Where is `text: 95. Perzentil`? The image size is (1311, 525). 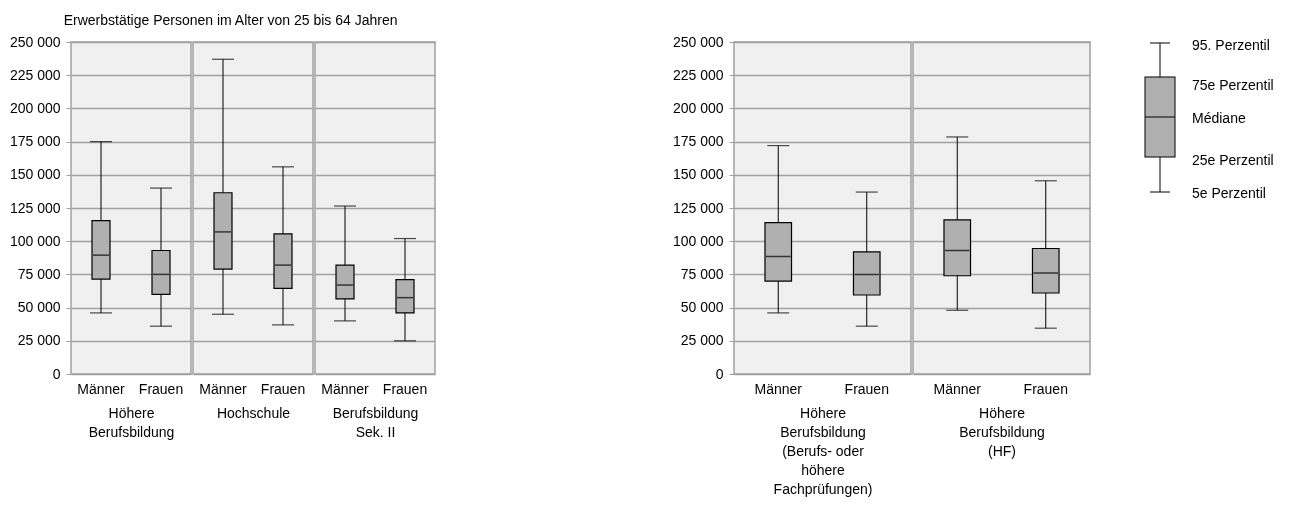 text: 95. Perzentil is located at coordinates (1231, 45).